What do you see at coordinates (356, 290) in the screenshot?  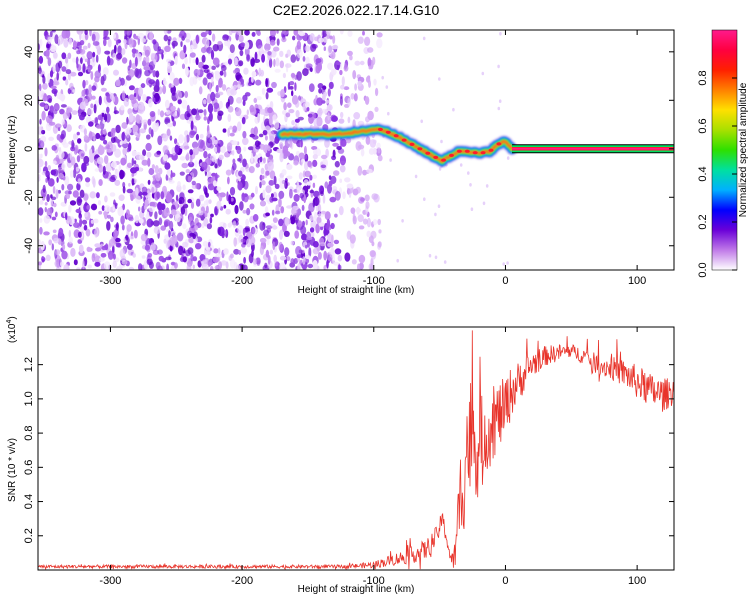 I see `spectrogram-x-axis-label: Height of straight line (km)` at bounding box center [356, 290].